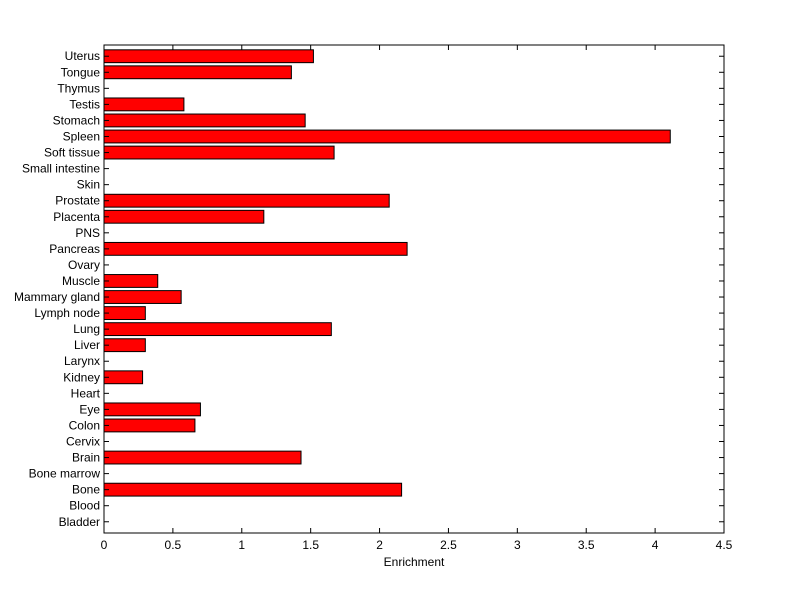 The image size is (800, 599). I want to click on y-tick-label: Soft tissue, so click(72, 153).